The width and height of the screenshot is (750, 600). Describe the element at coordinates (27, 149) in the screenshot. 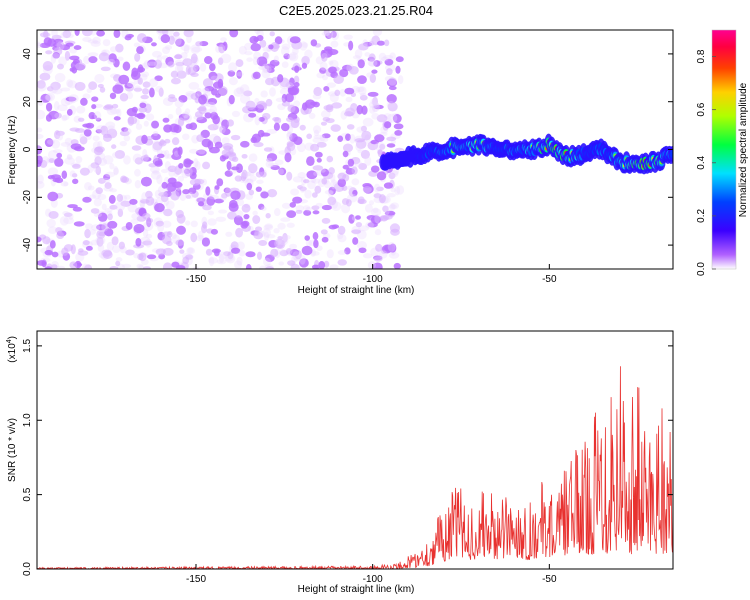

I see `y-tick-label: 0` at that location.